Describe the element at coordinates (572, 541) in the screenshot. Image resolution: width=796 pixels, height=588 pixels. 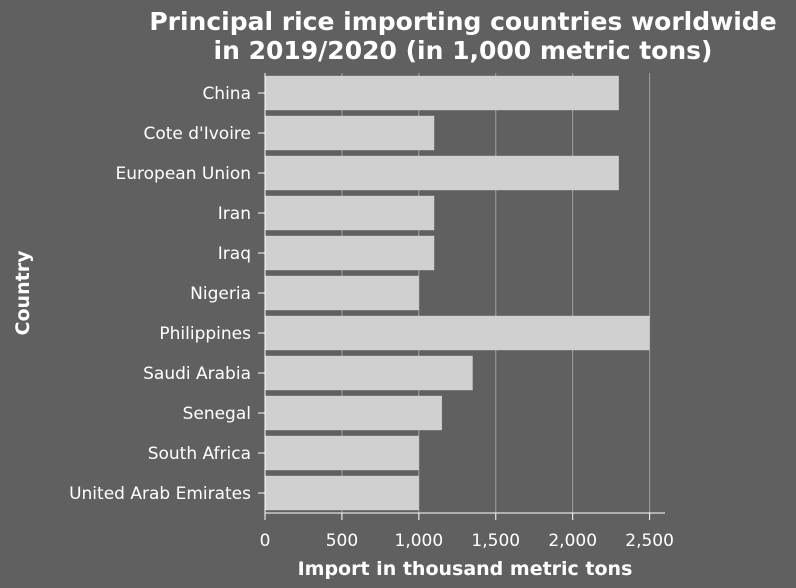
I see `x-tick-label-4: 2,000` at that location.